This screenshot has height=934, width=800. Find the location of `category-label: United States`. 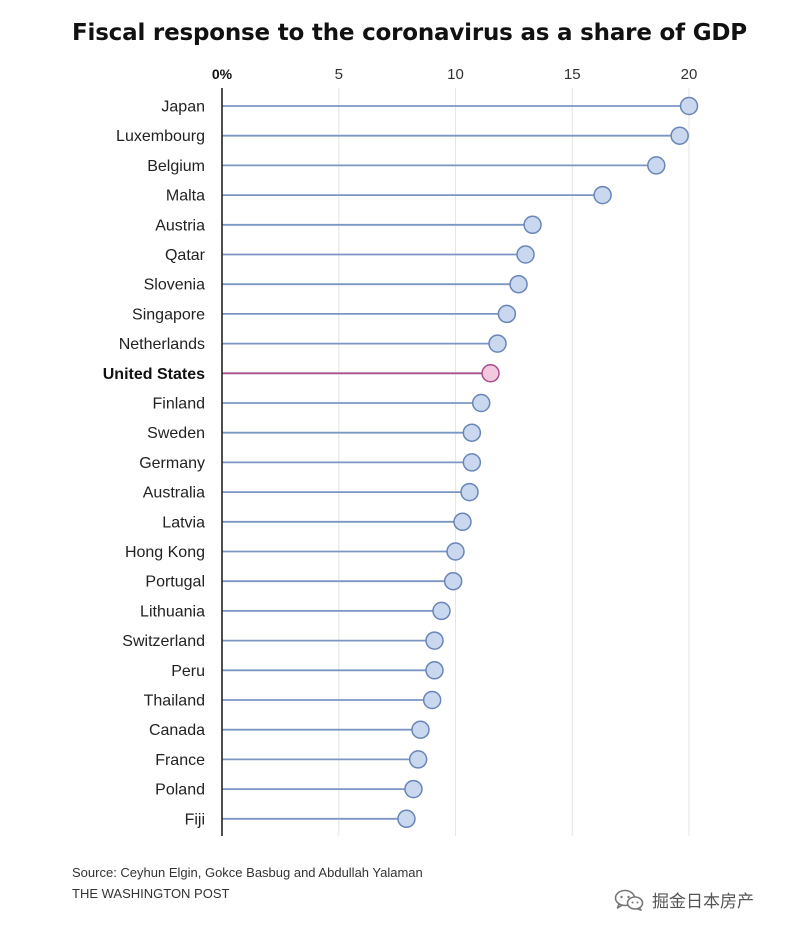

category-label: United States is located at coordinates (154, 374).